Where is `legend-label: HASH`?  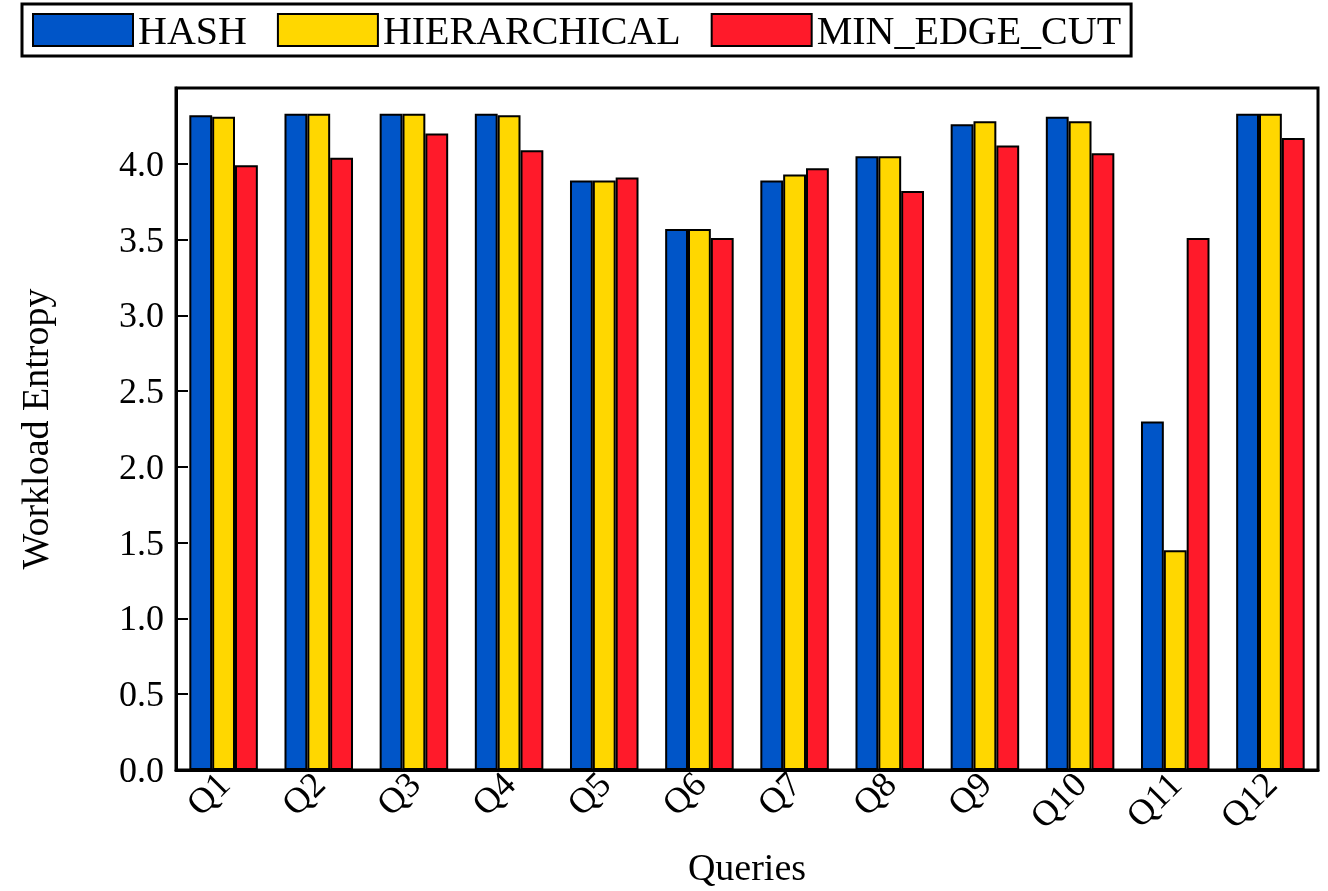 legend-label: HASH is located at coordinates (192, 30).